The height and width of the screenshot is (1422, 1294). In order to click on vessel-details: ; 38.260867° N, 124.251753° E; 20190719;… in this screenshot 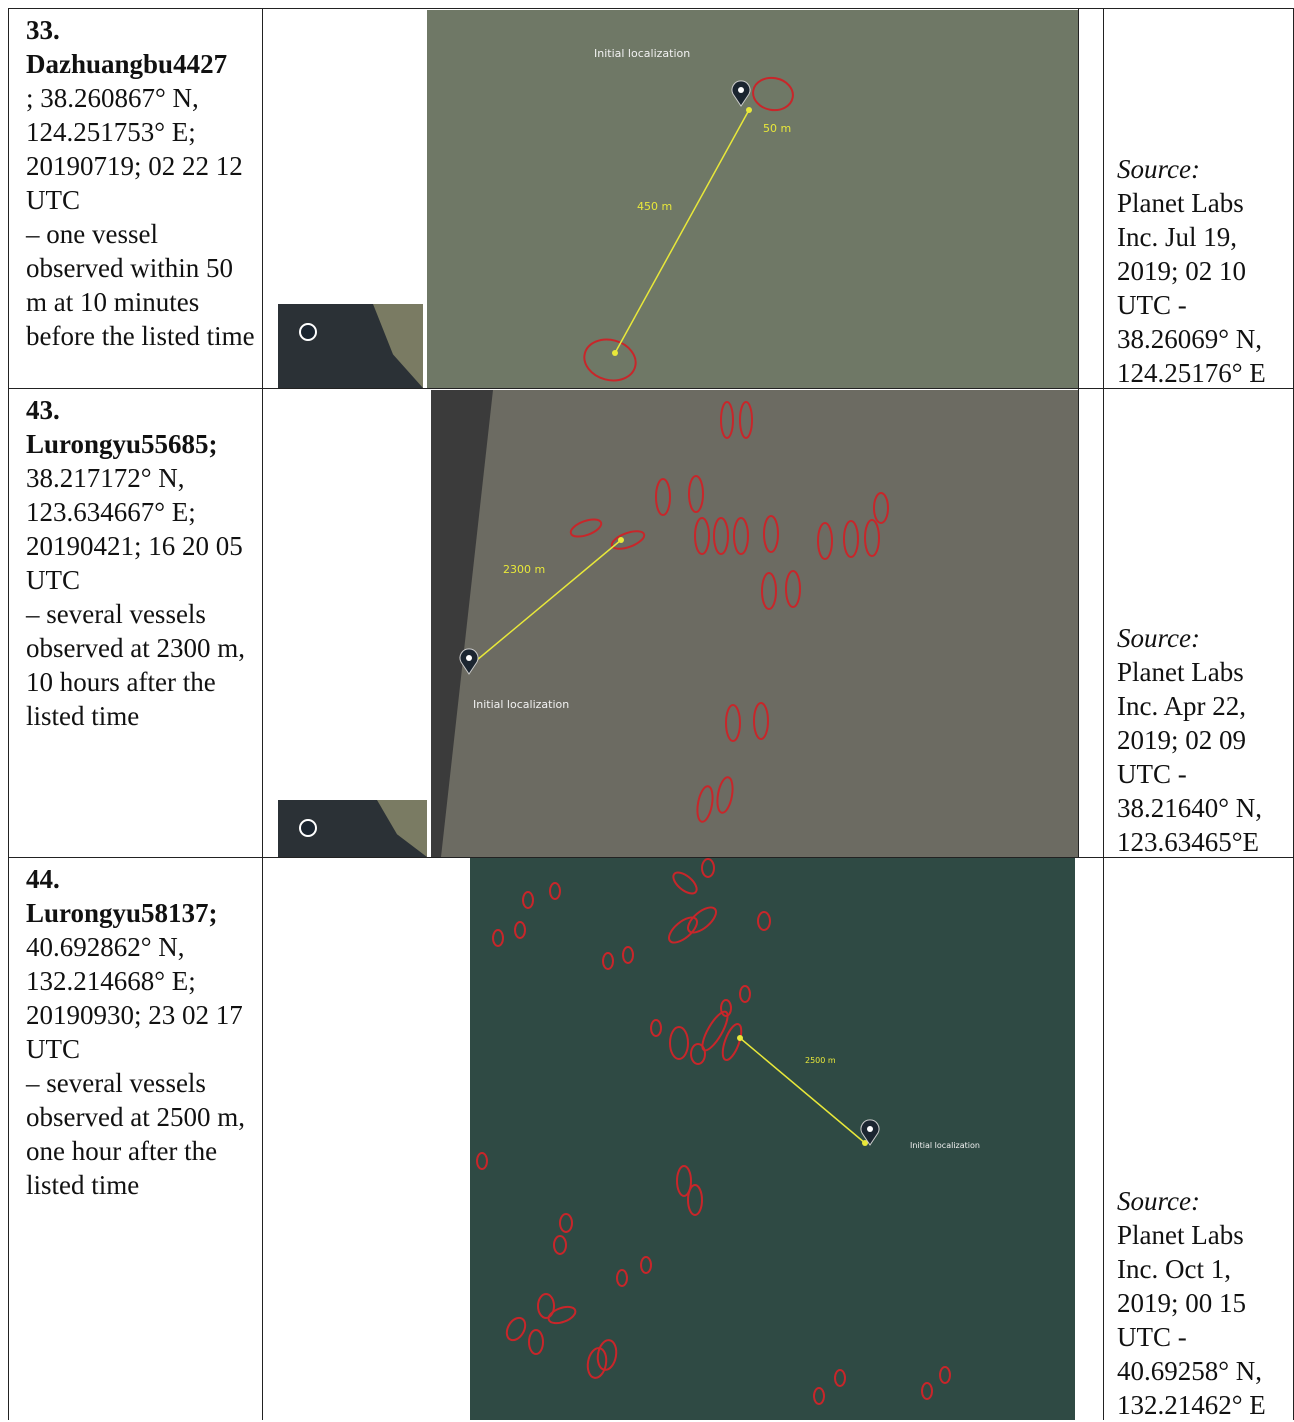, I will do `click(134, 149)`.